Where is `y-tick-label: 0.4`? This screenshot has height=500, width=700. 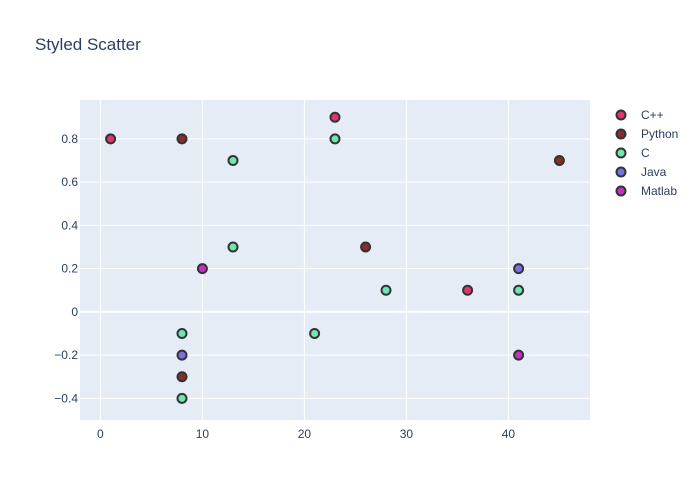
y-tick-label: 0.4 is located at coordinates (69, 225).